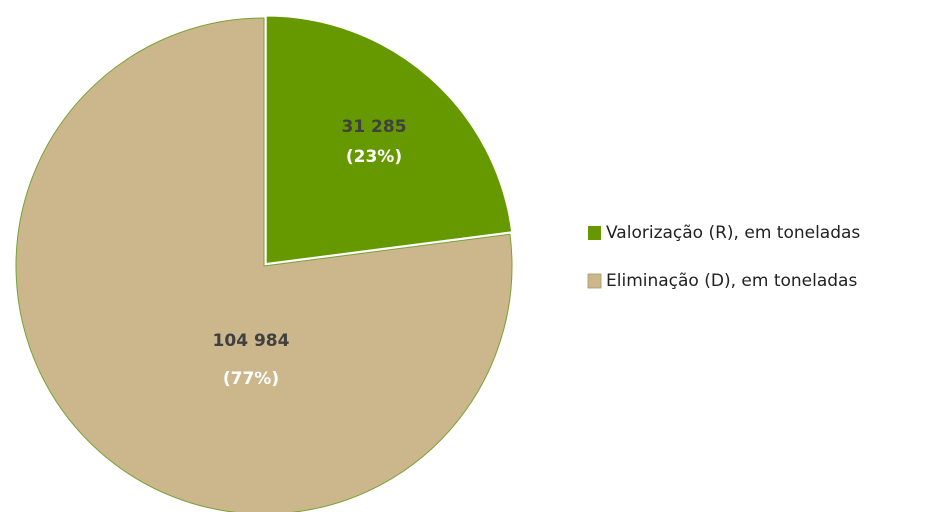  What do you see at coordinates (389, 139) in the screenshot?
I see `pie-slice` at bounding box center [389, 139].